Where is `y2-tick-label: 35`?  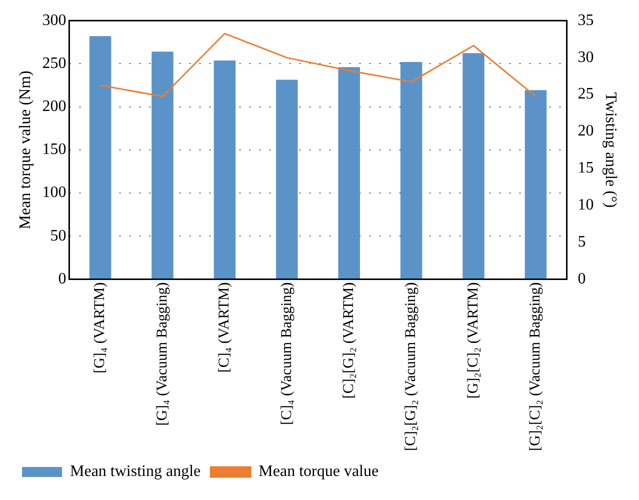
y2-tick-label: 35 is located at coordinates (586, 20).